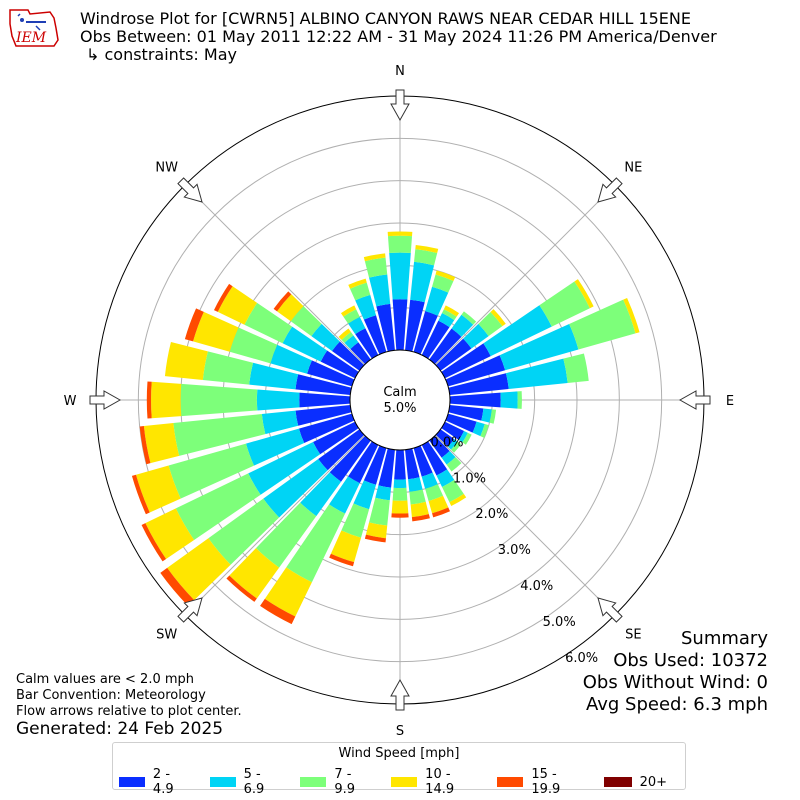 This screenshot has height=800, width=800. I want to click on bar-convention-note: Bar Convention: Meteorology, so click(111, 695).